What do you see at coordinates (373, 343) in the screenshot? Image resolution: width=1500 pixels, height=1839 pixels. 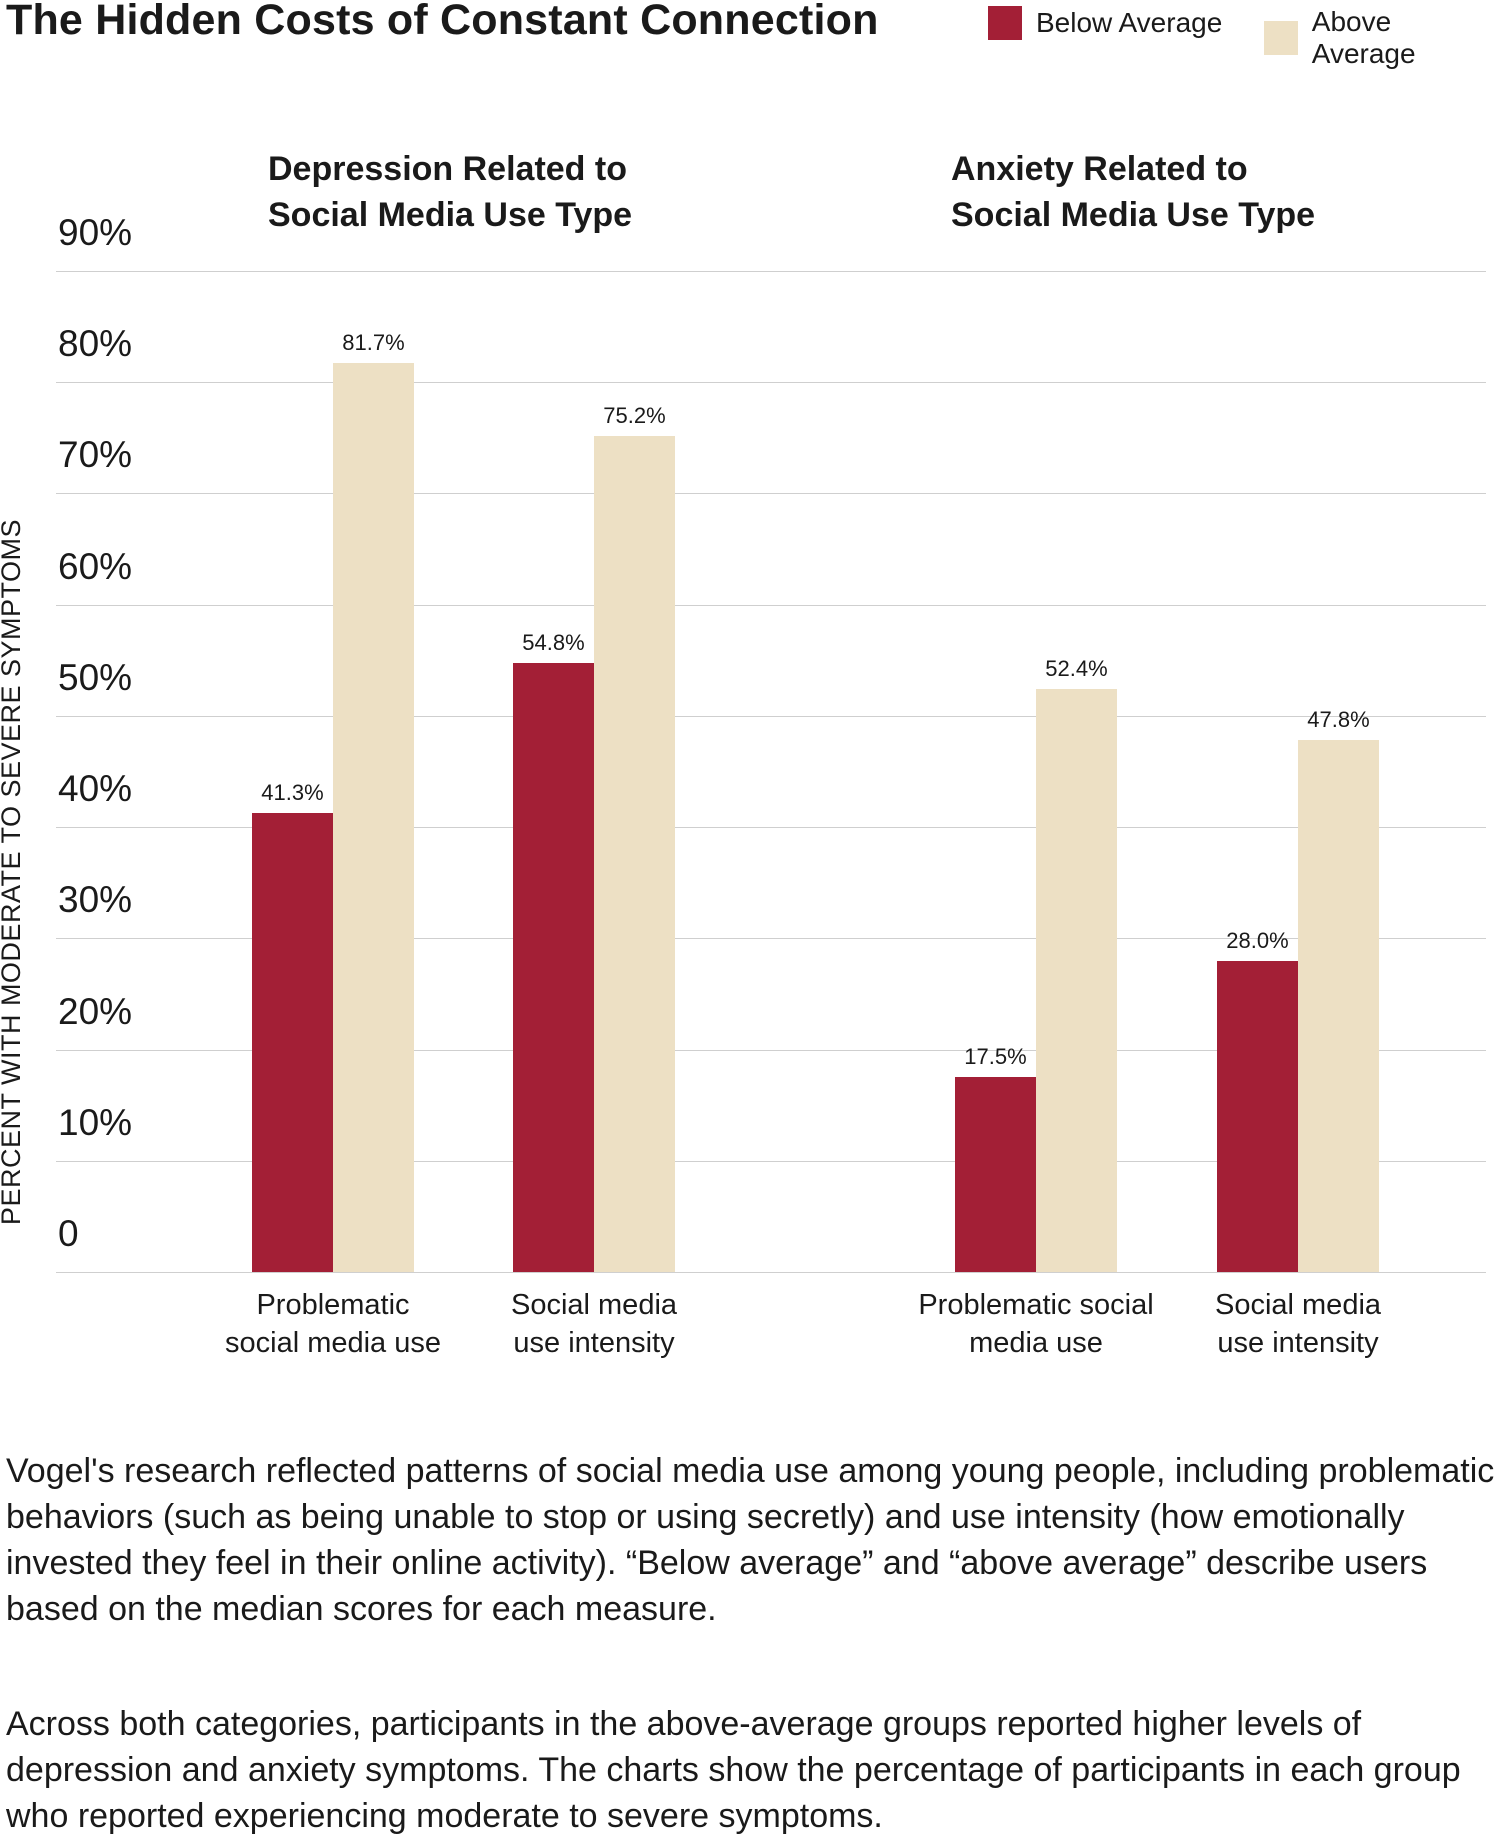 I see `bar-value-label: 81.7%` at bounding box center [373, 343].